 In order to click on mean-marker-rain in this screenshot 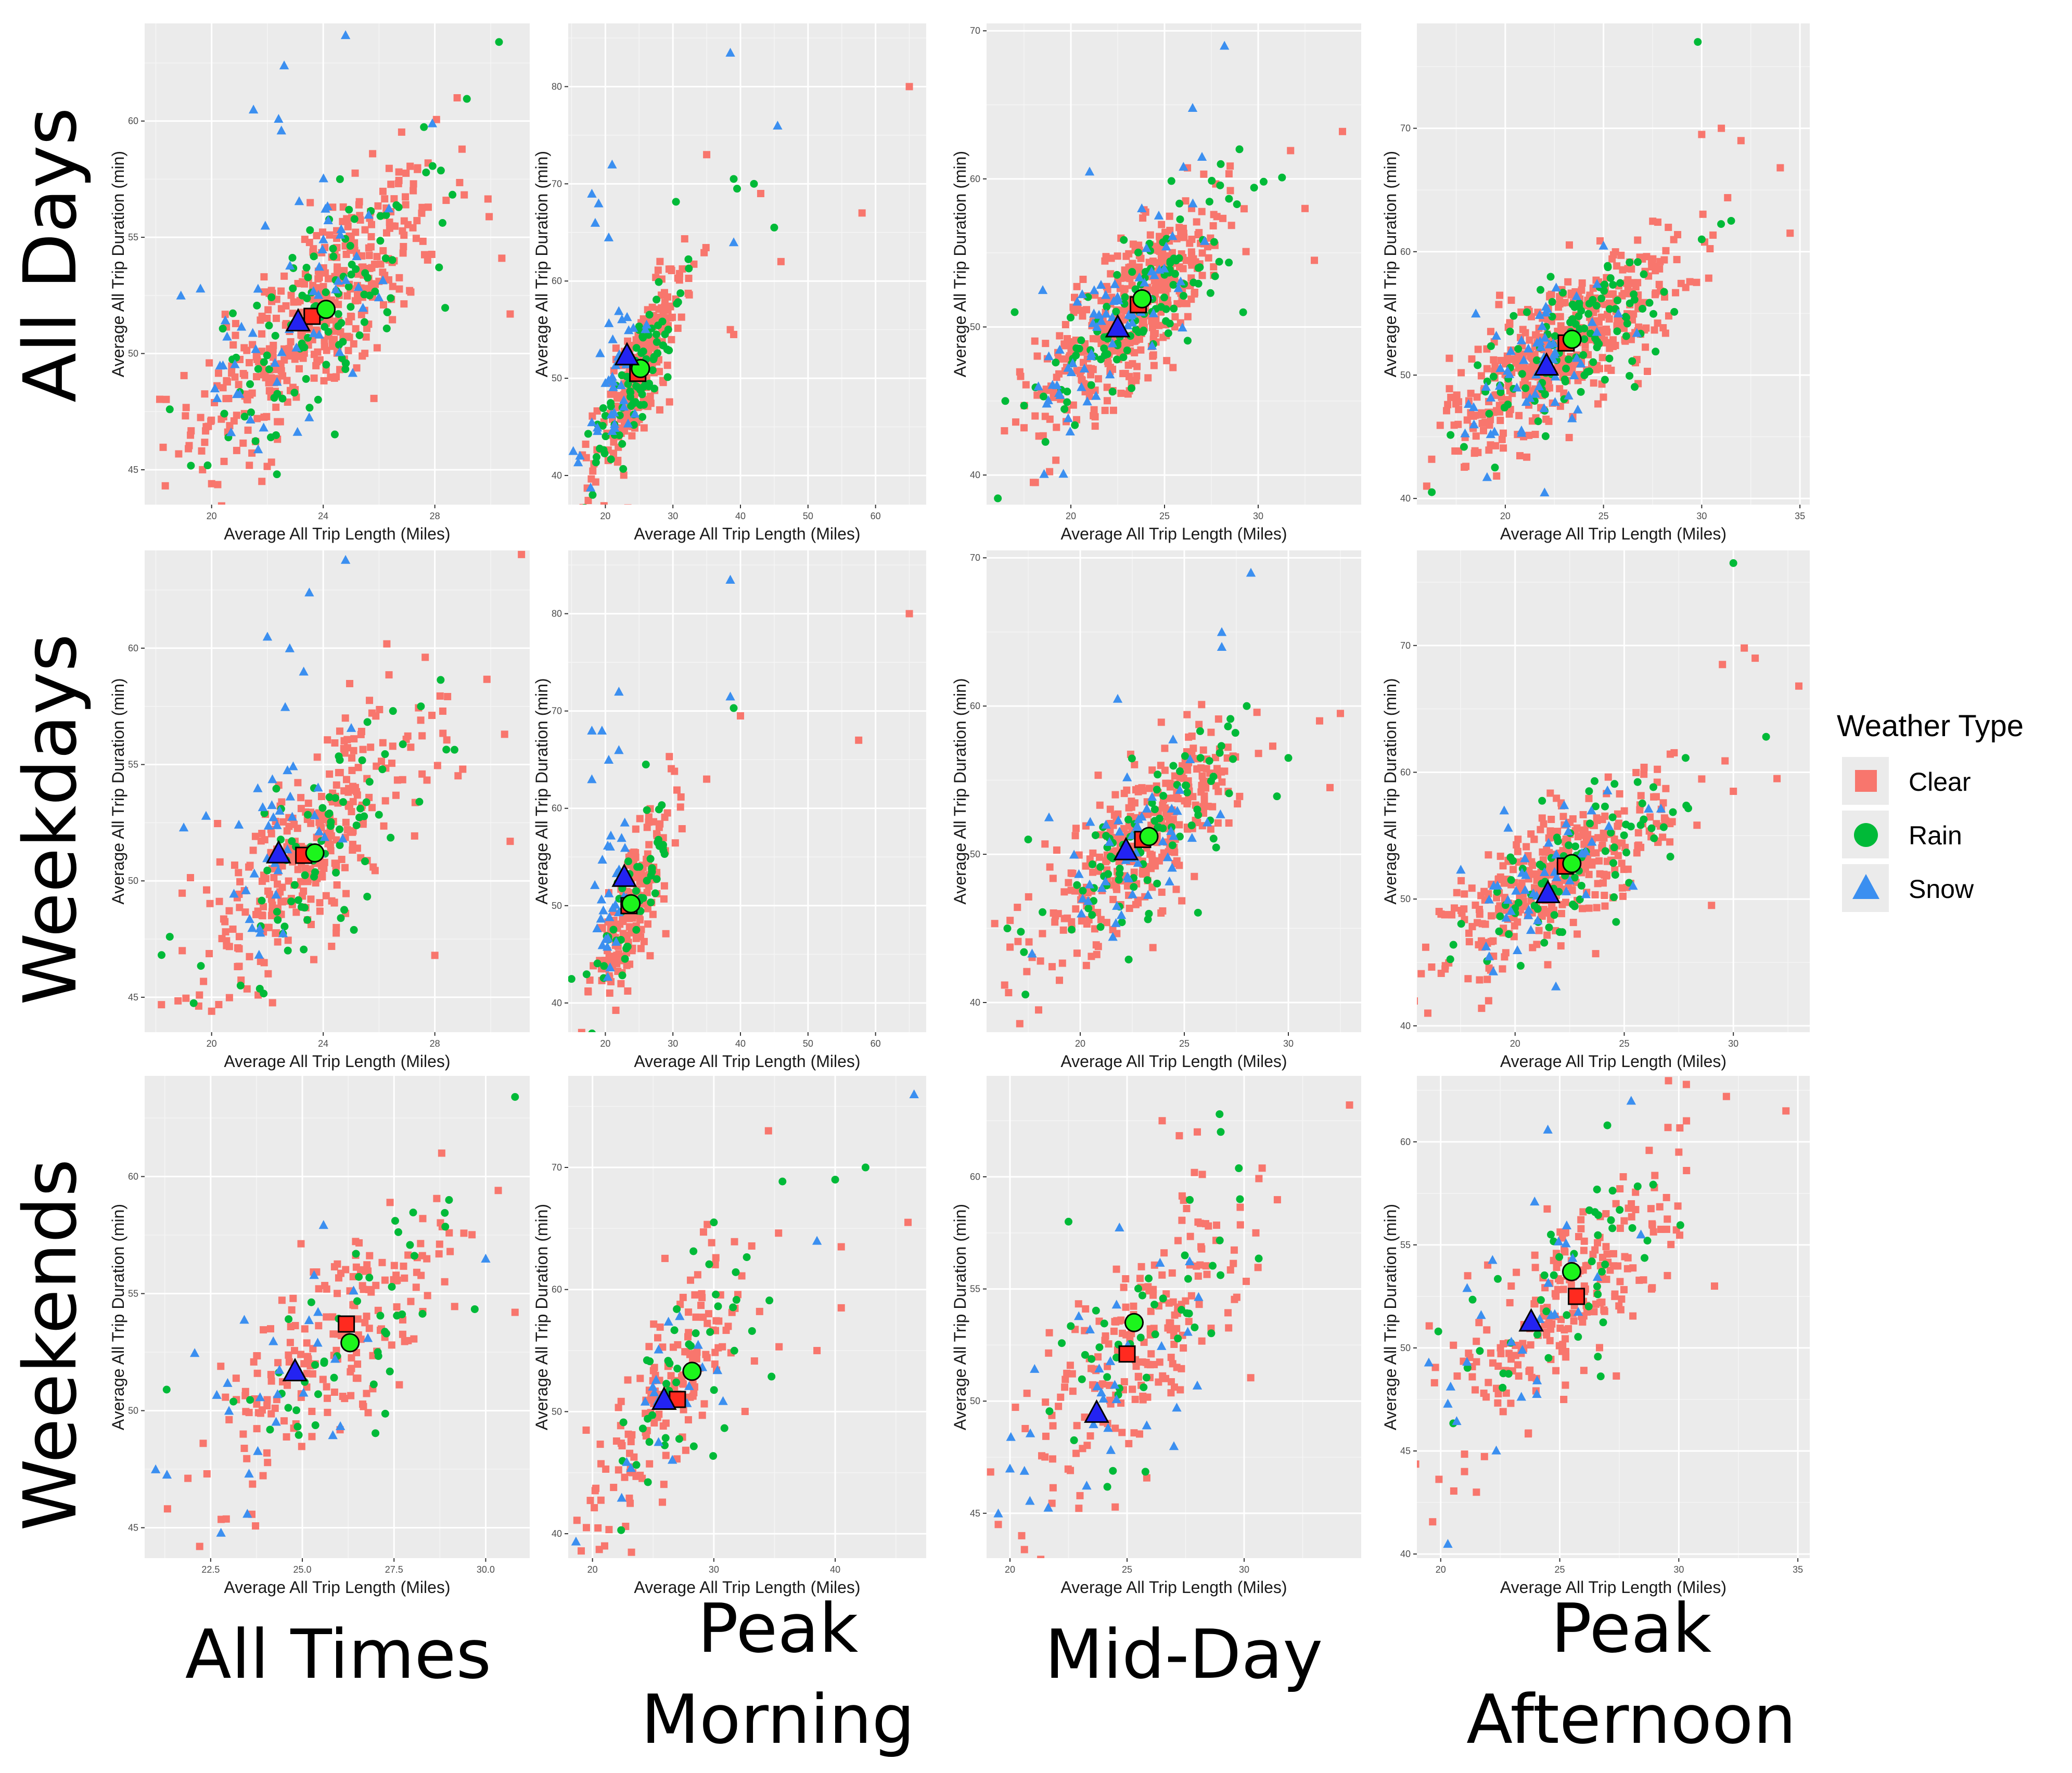, I will do `click(1572, 863)`.